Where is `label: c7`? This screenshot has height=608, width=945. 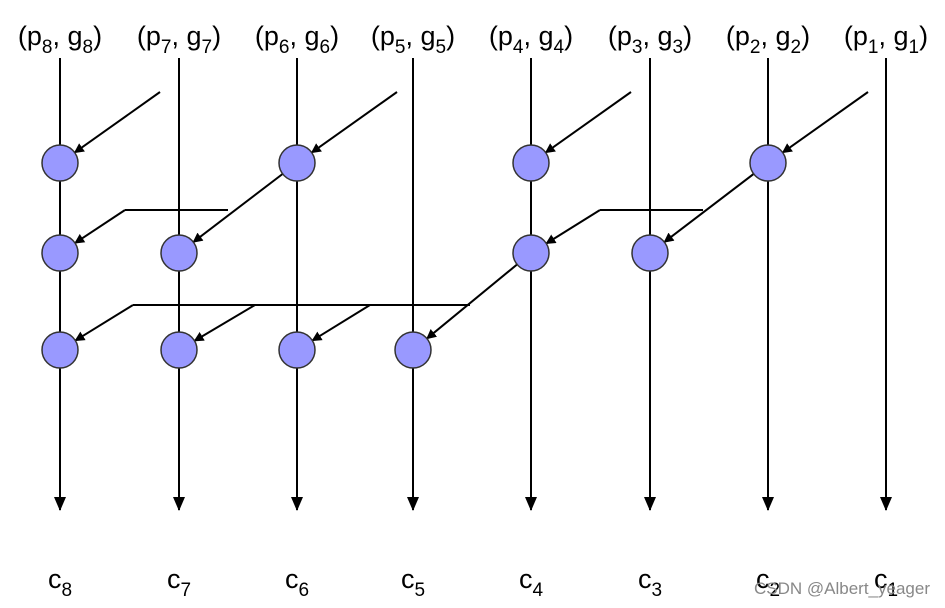
label: c7 is located at coordinates (179, 582).